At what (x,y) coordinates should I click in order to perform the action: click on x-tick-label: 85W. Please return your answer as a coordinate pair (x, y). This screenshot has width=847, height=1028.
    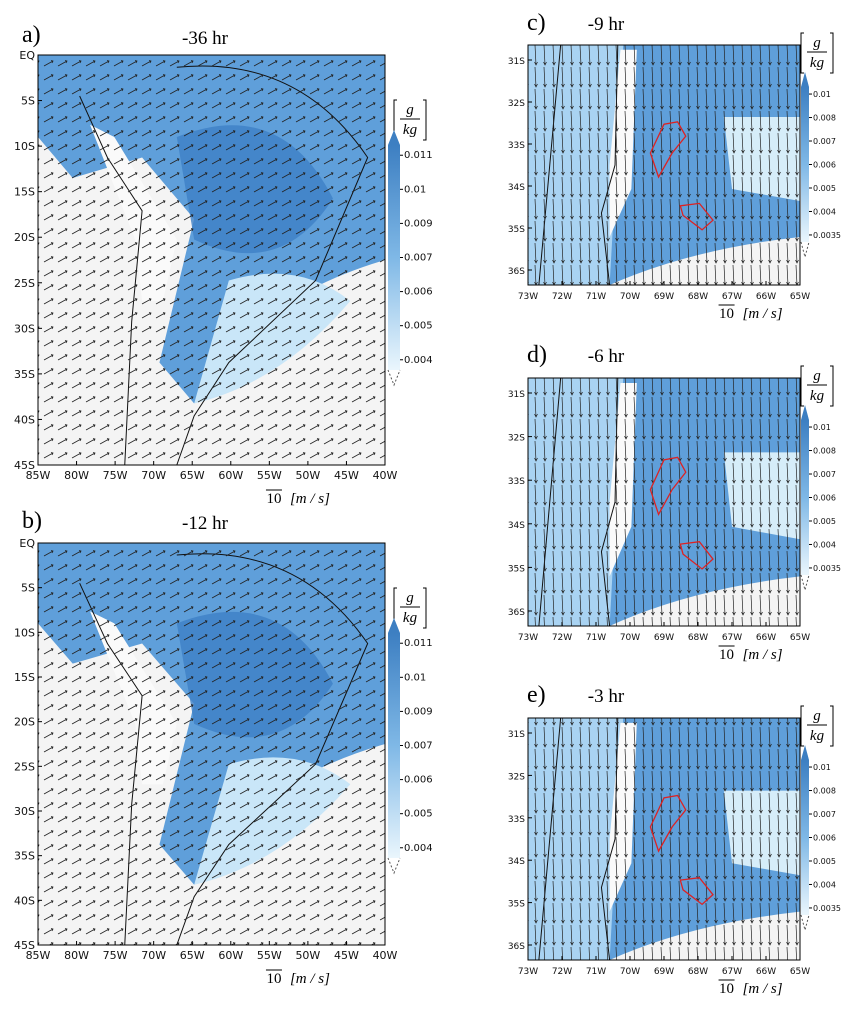
    Looking at the image, I should click on (38, 475).